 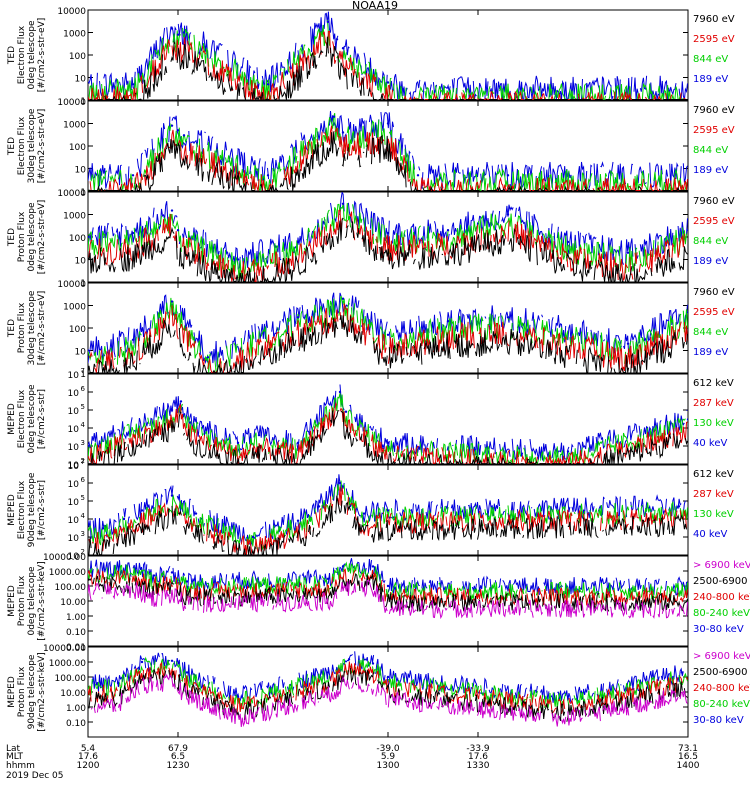 What do you see at coordinates (71, 194) in the screenshot?
I see `y-tick-label: 10000` at bounding box center [71, 194].